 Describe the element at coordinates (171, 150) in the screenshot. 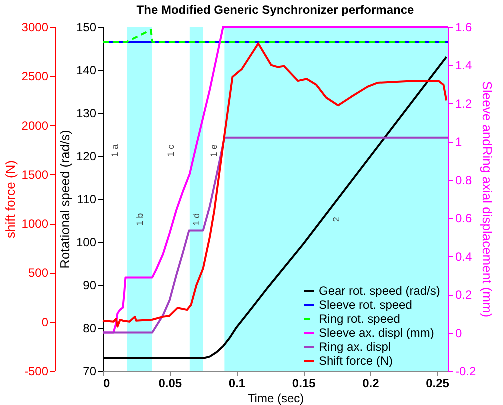

I see `annotation: 1 c` at that location.